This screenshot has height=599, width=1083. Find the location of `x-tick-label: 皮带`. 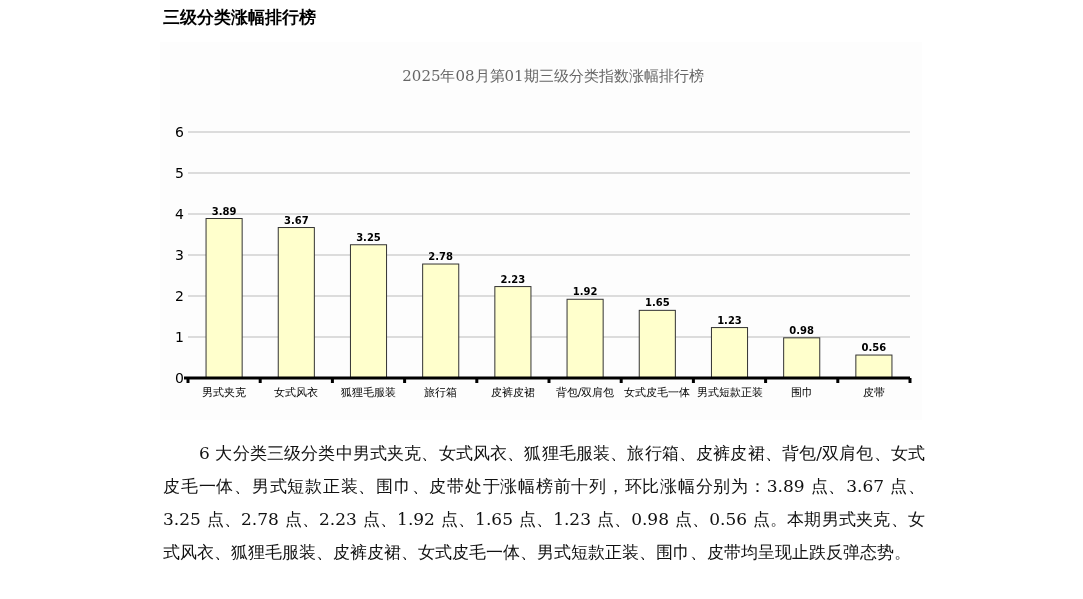

x-tick-label: 皮带 is located at coordinates (873, 392).